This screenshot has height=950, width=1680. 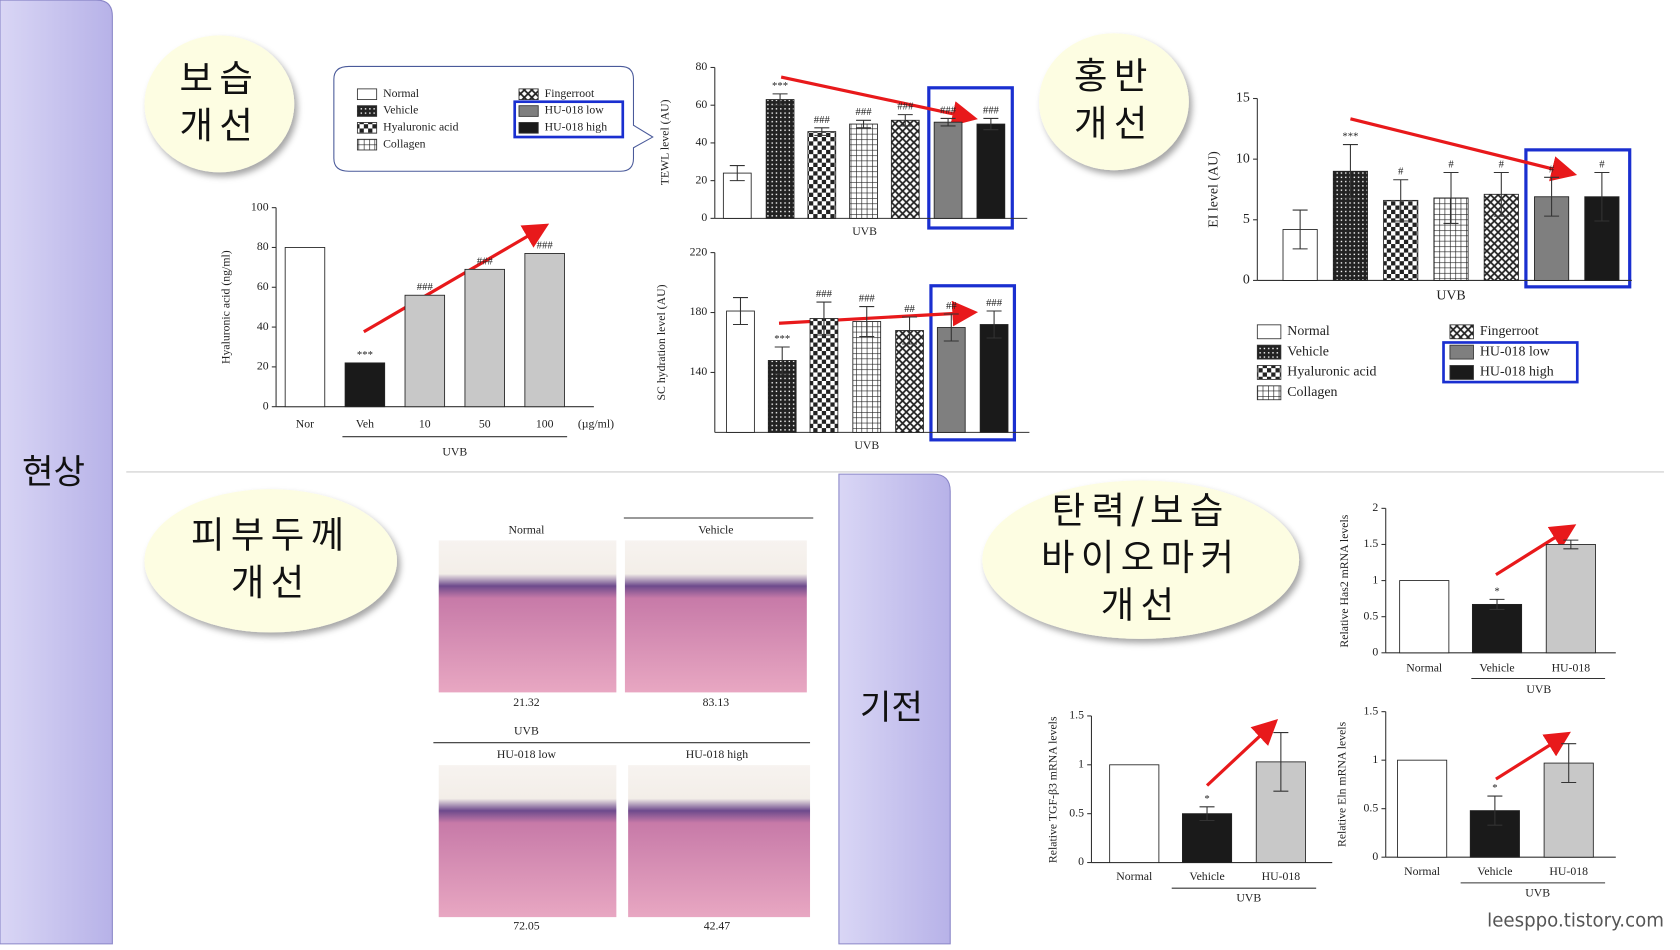 What do you see at coordinates (526, 925) in the screenshot?
I see `histology-score: 72.05` at bounding box center [526, 925].